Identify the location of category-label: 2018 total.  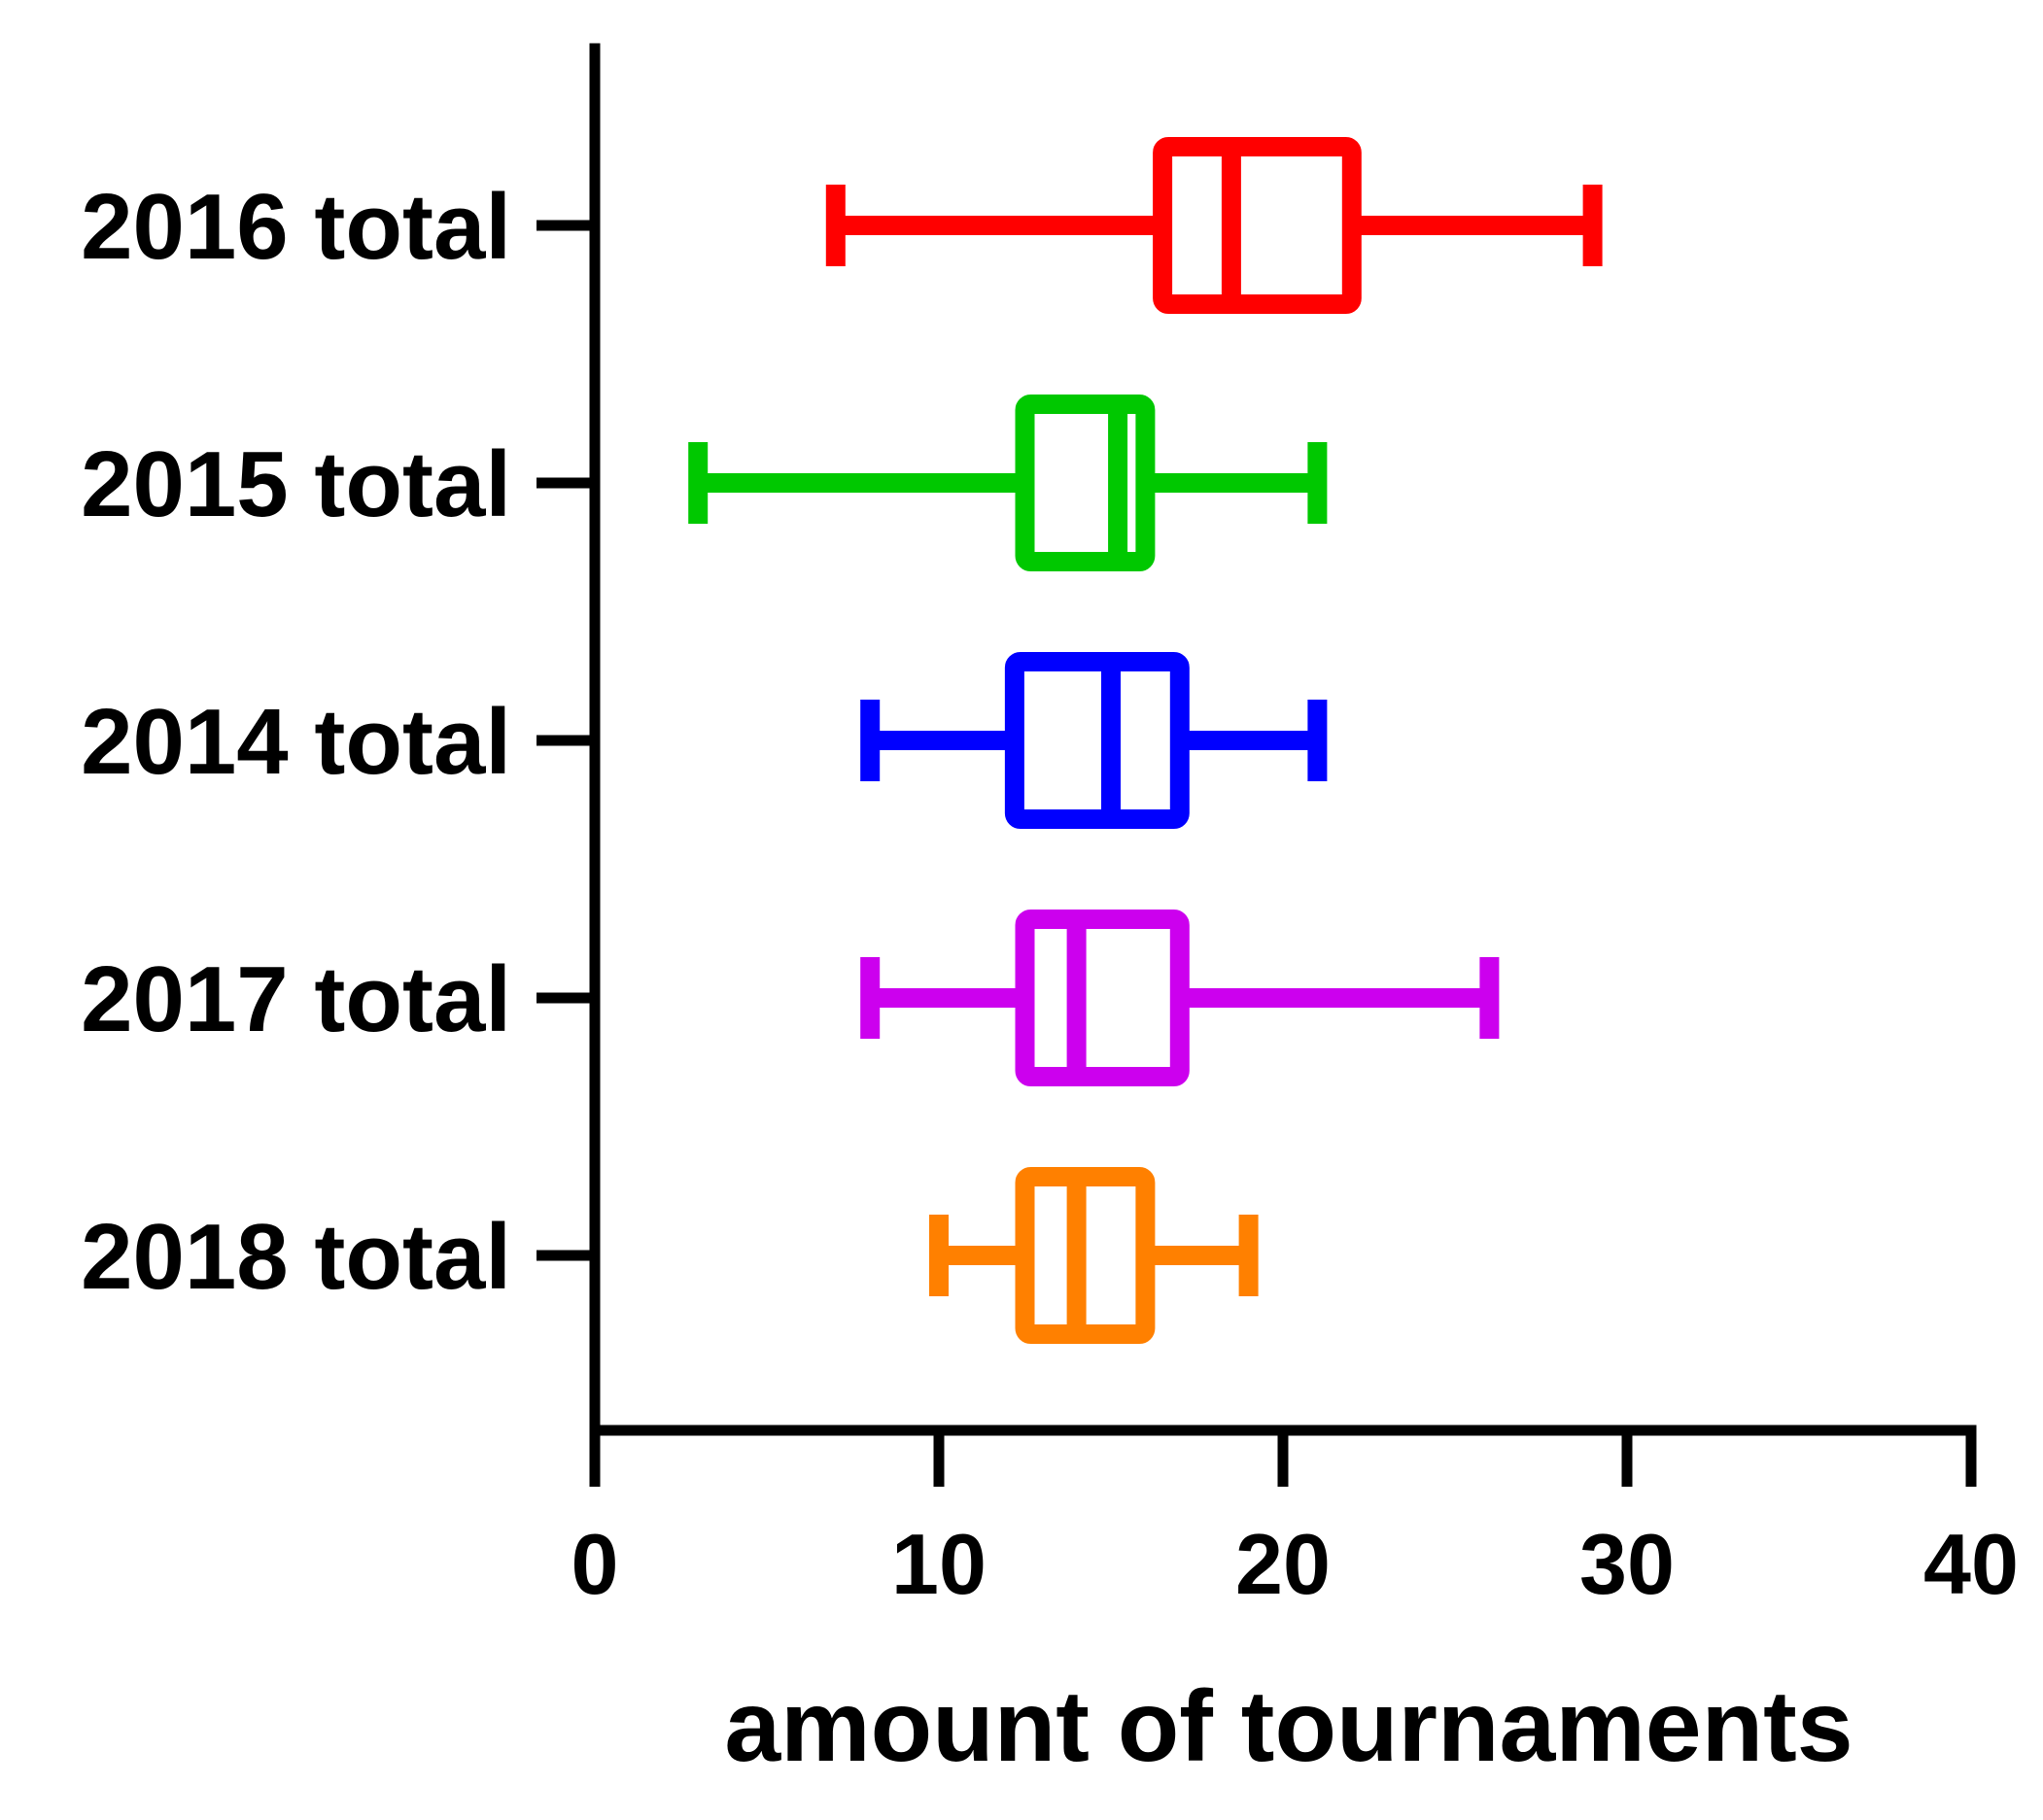
(296, 1257).